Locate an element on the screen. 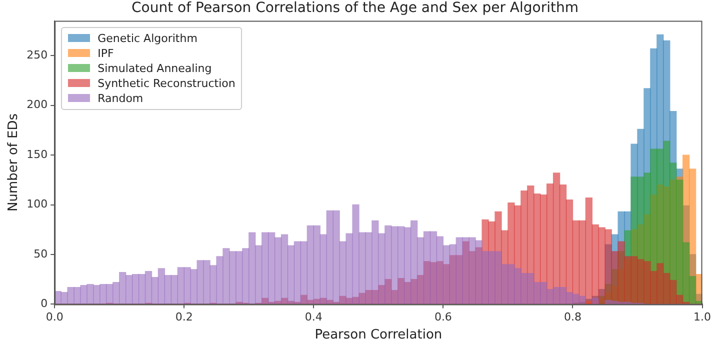 This screenshot has height=347, width=714. y-tick-label: 250 is located at coordinates (37, 55).